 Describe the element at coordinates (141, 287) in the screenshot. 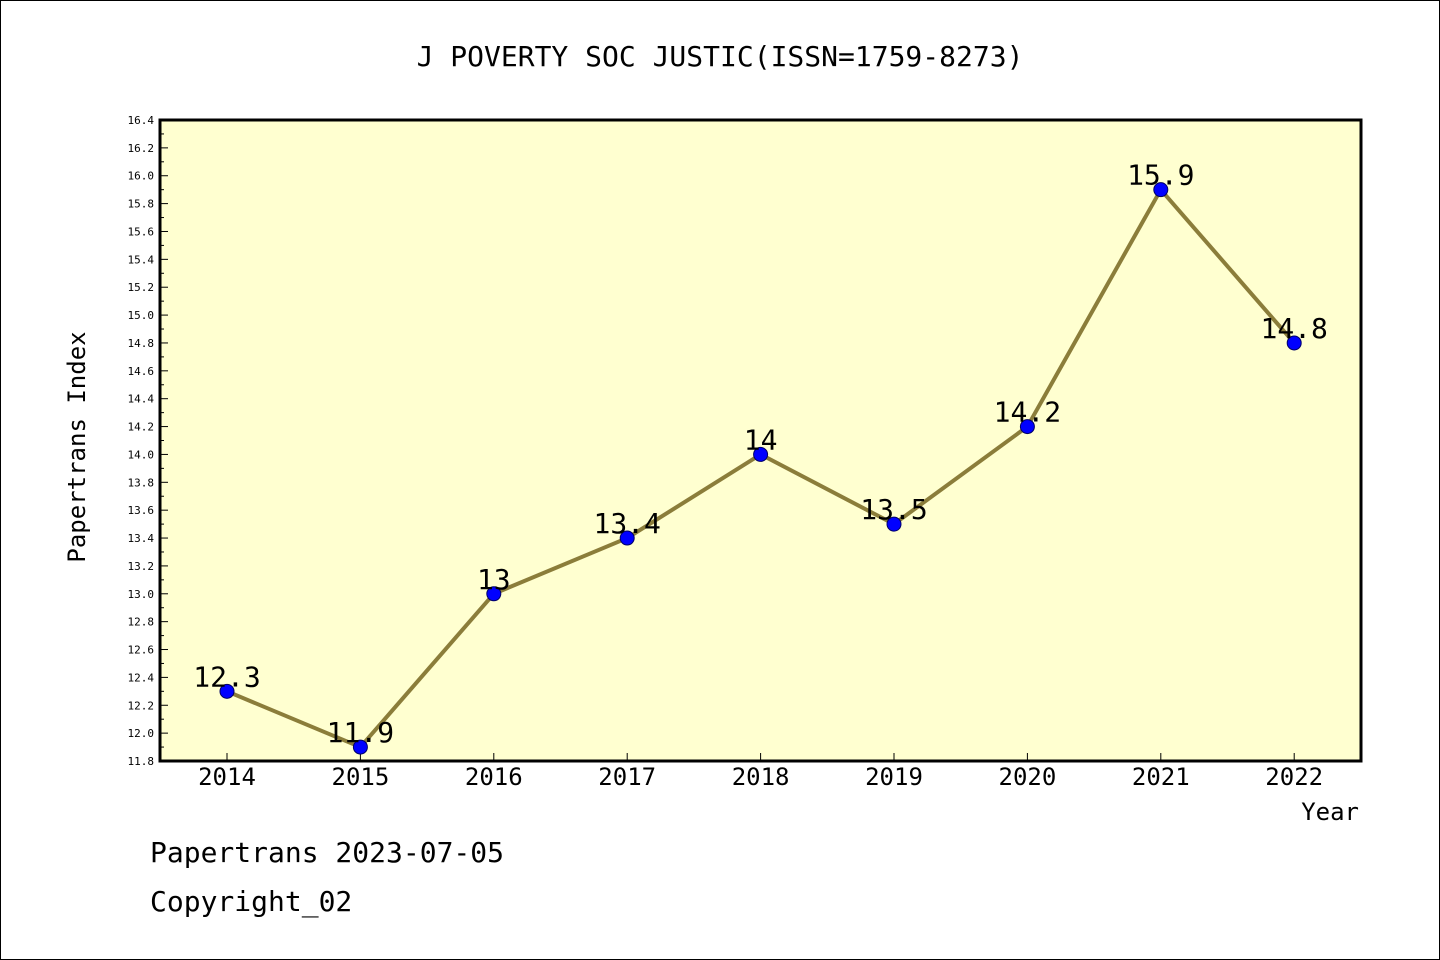

I see `y-tick-label: 15.2` at that location.